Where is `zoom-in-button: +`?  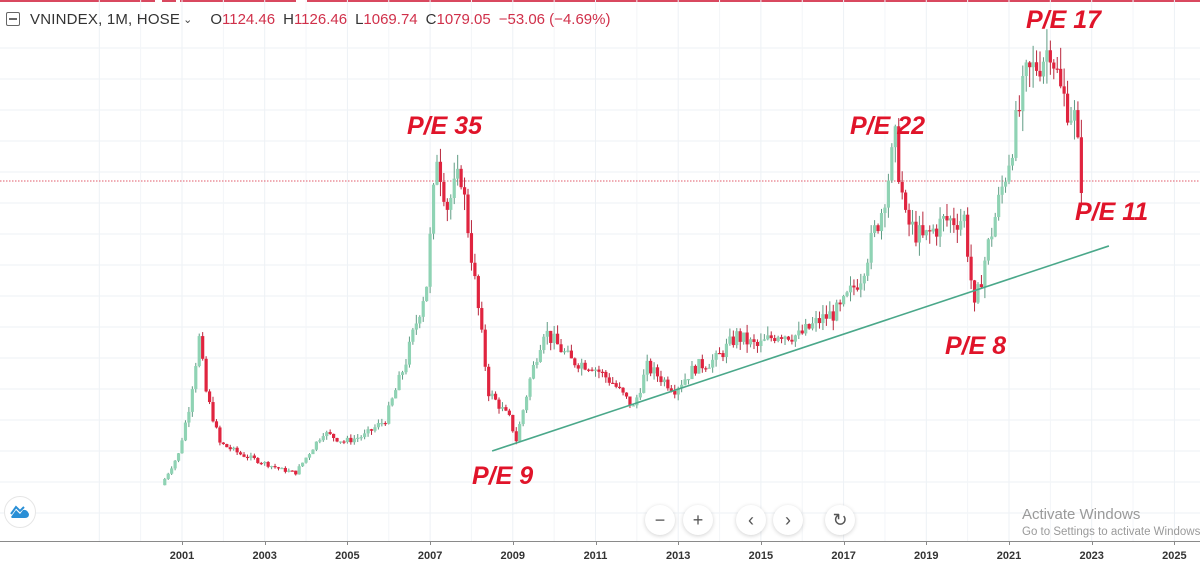
zoom-in-button: + is located at coordinates (698, 520).